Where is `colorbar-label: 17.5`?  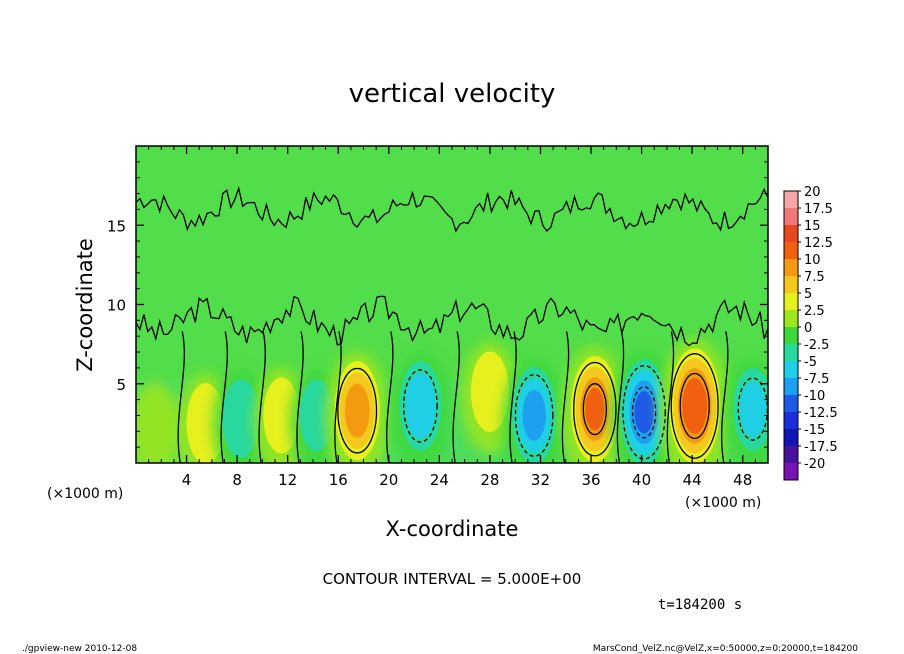
colorbar-label: 17.5 is located at coordinates (818, 209).